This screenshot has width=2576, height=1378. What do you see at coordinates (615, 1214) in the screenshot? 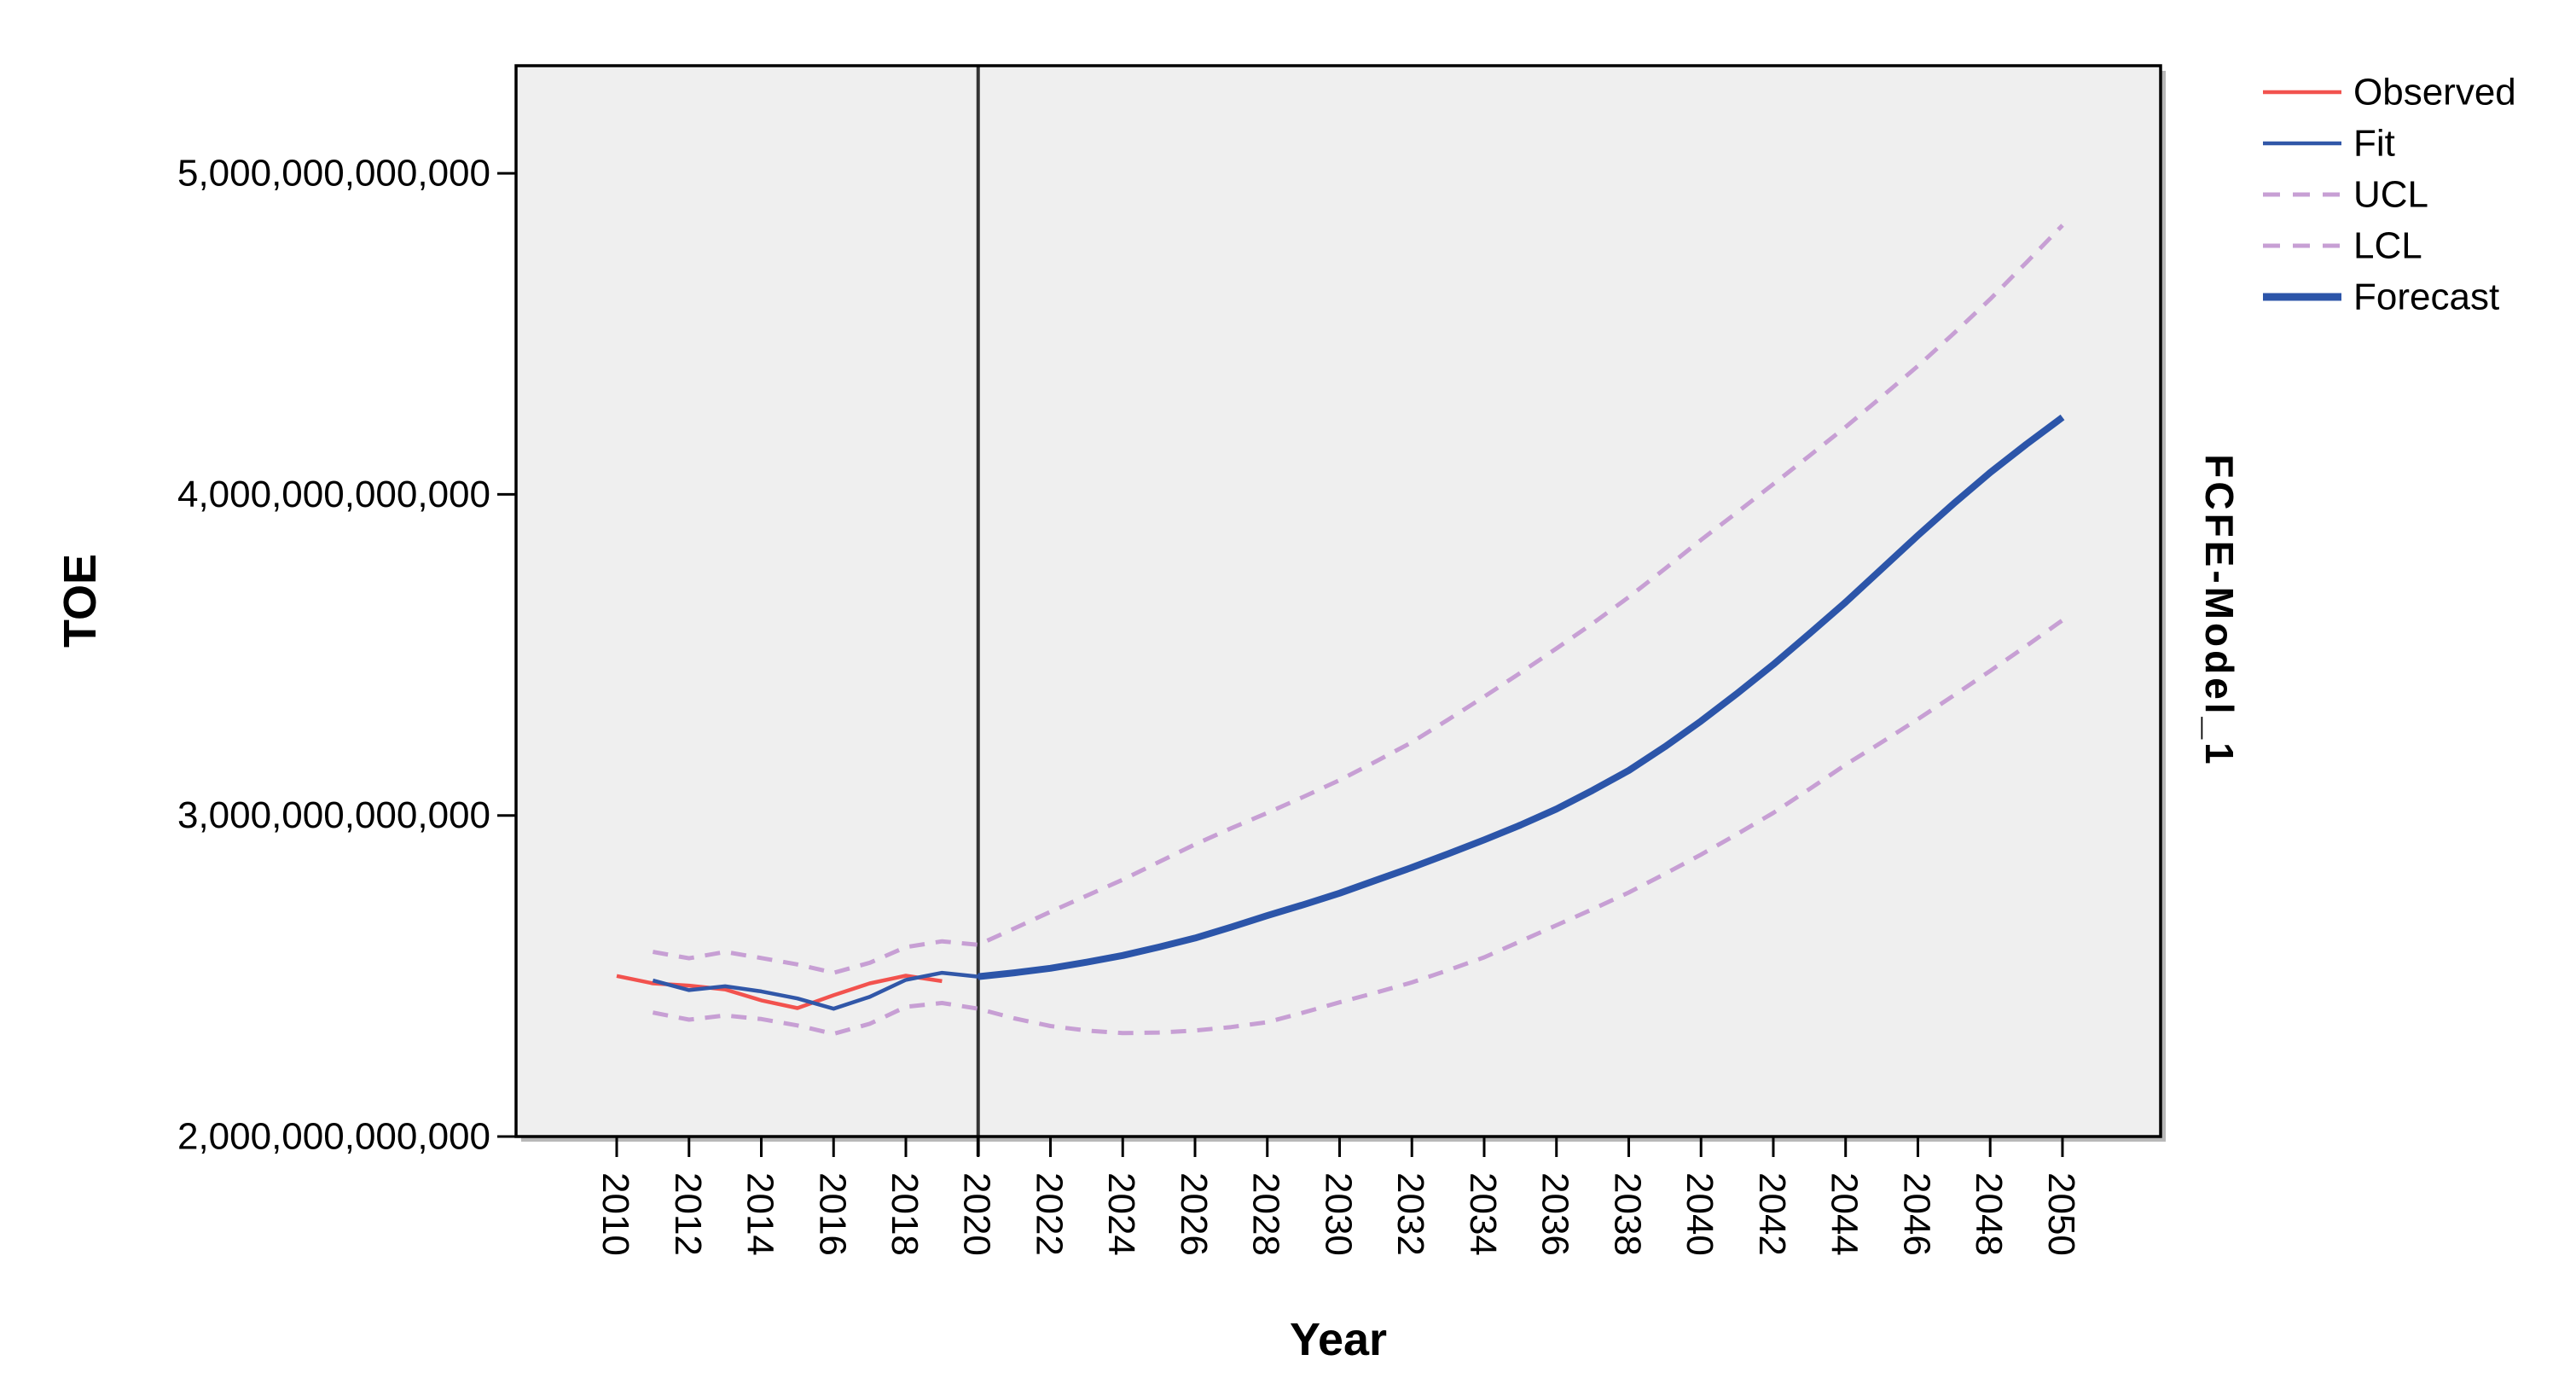
I see `x-tick-label: 2010` at bounding box center [615, 1214].